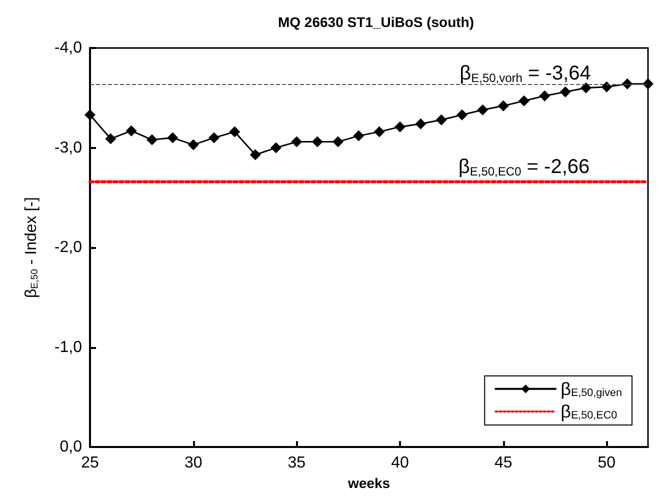 The height and width of the screenshot is (503, 668). What do you see at coordinates (589, 411) in the screenshot?
I see `legend-label: βE,50,EC0` at bounding box center [589, 411].